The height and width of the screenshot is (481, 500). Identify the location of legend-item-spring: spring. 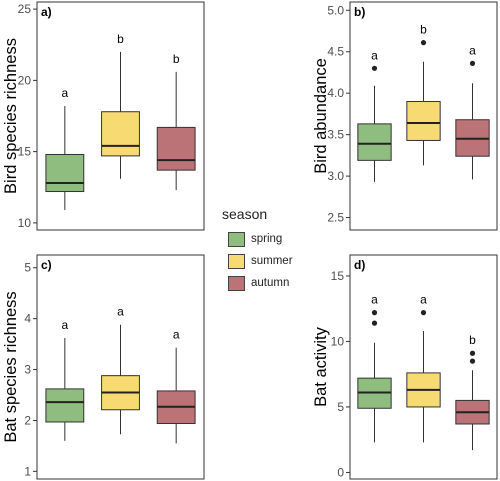
(269, 239).